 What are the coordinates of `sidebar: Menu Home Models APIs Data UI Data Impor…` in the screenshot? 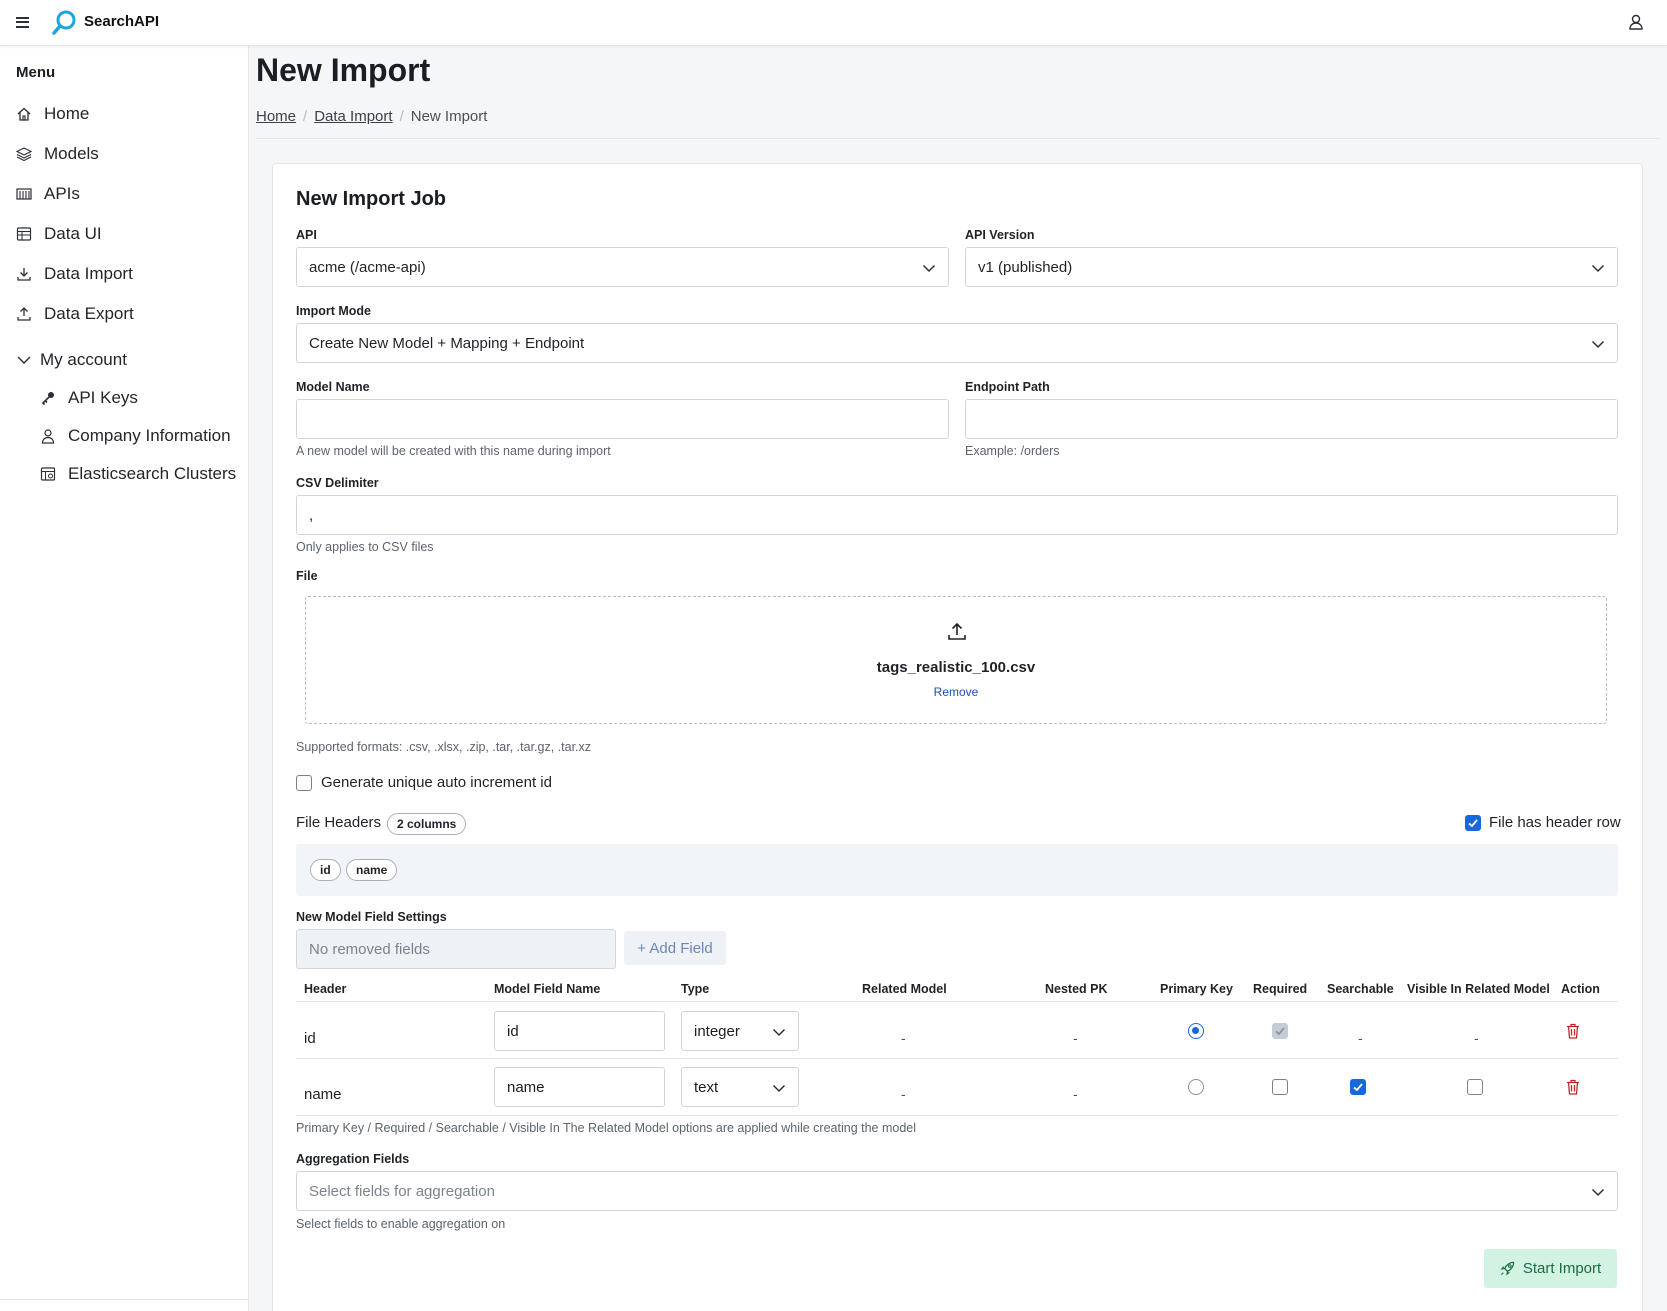 It's located at (124, 678).